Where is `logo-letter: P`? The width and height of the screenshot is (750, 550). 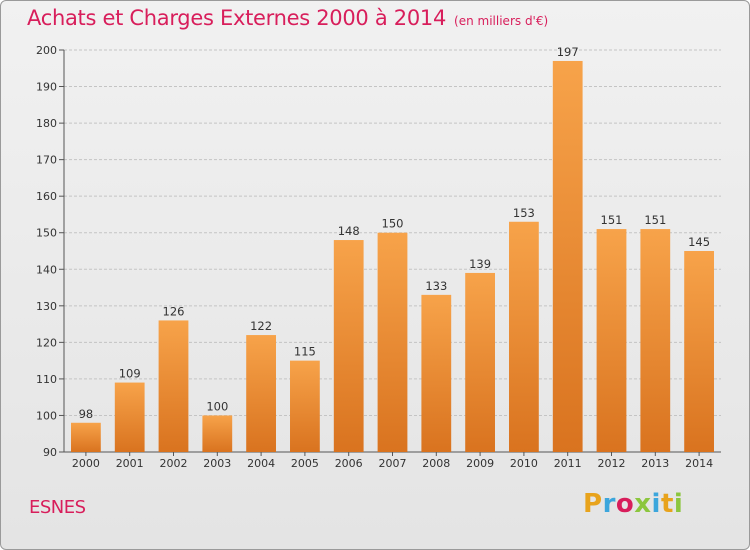
logo-letter: P is located at coordinates (593, 504).